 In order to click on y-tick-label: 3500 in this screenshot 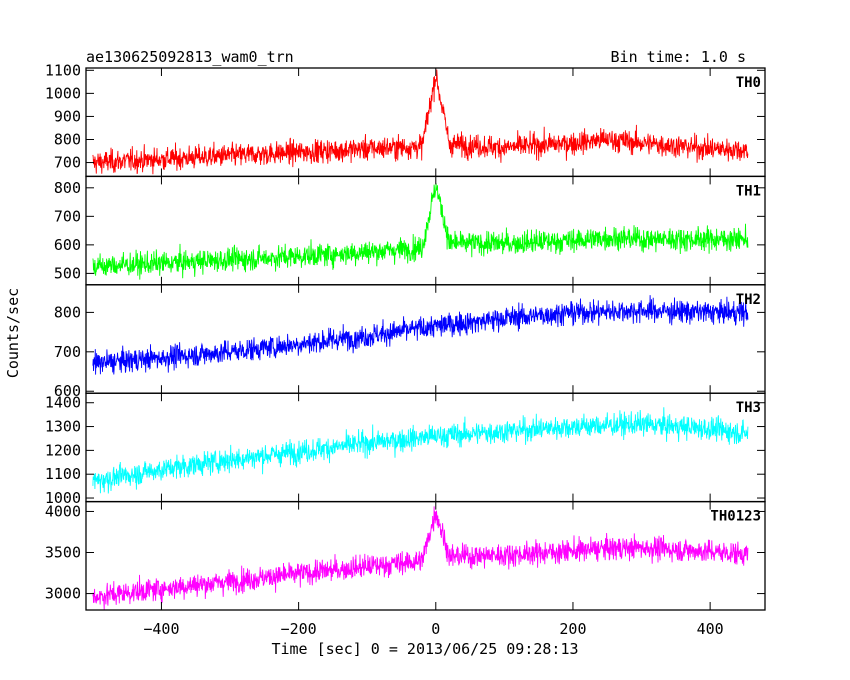, I will do `click(63, 553)`.